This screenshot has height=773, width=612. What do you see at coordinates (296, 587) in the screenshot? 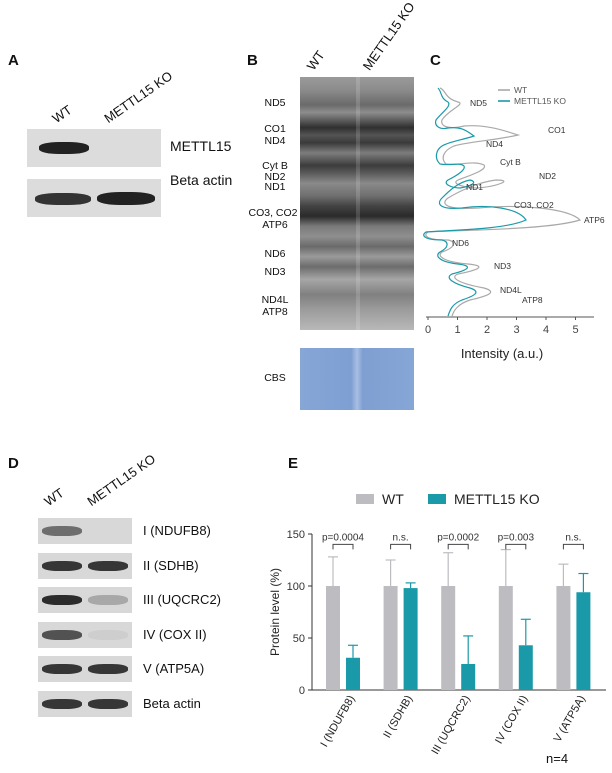
I see `y-tick-label: 100` at bounding box center [296, 587].